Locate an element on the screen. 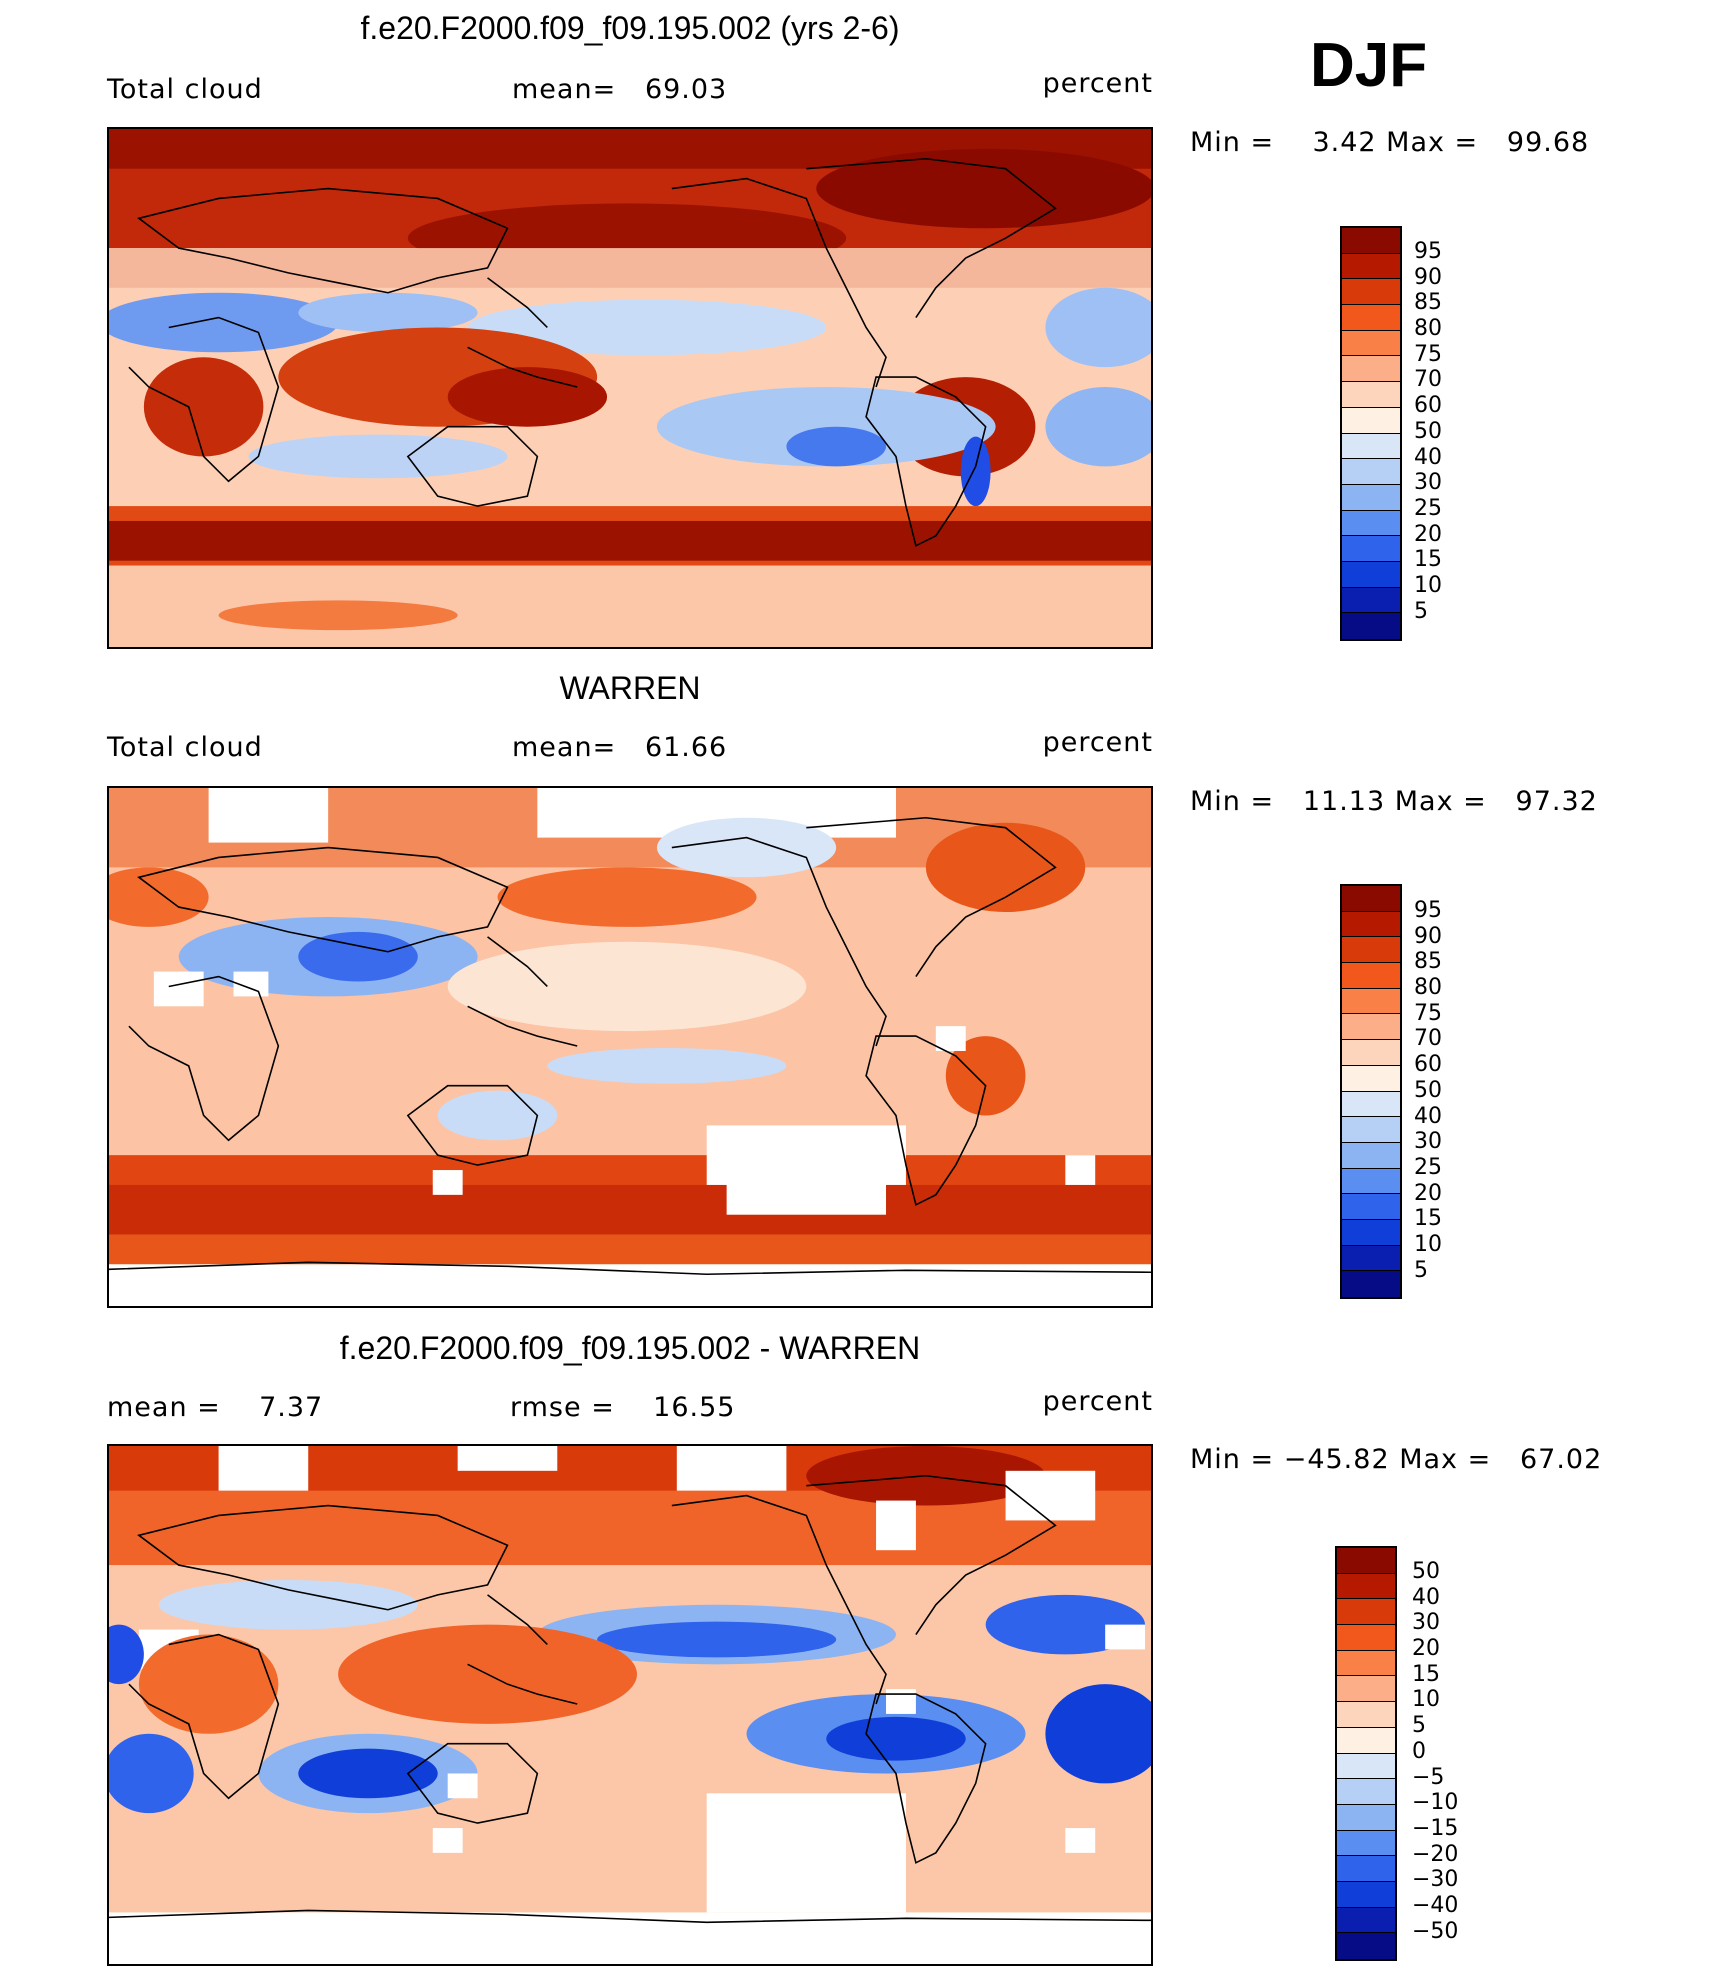  panel2-colorbar is located at coordinates (1371, 1091).